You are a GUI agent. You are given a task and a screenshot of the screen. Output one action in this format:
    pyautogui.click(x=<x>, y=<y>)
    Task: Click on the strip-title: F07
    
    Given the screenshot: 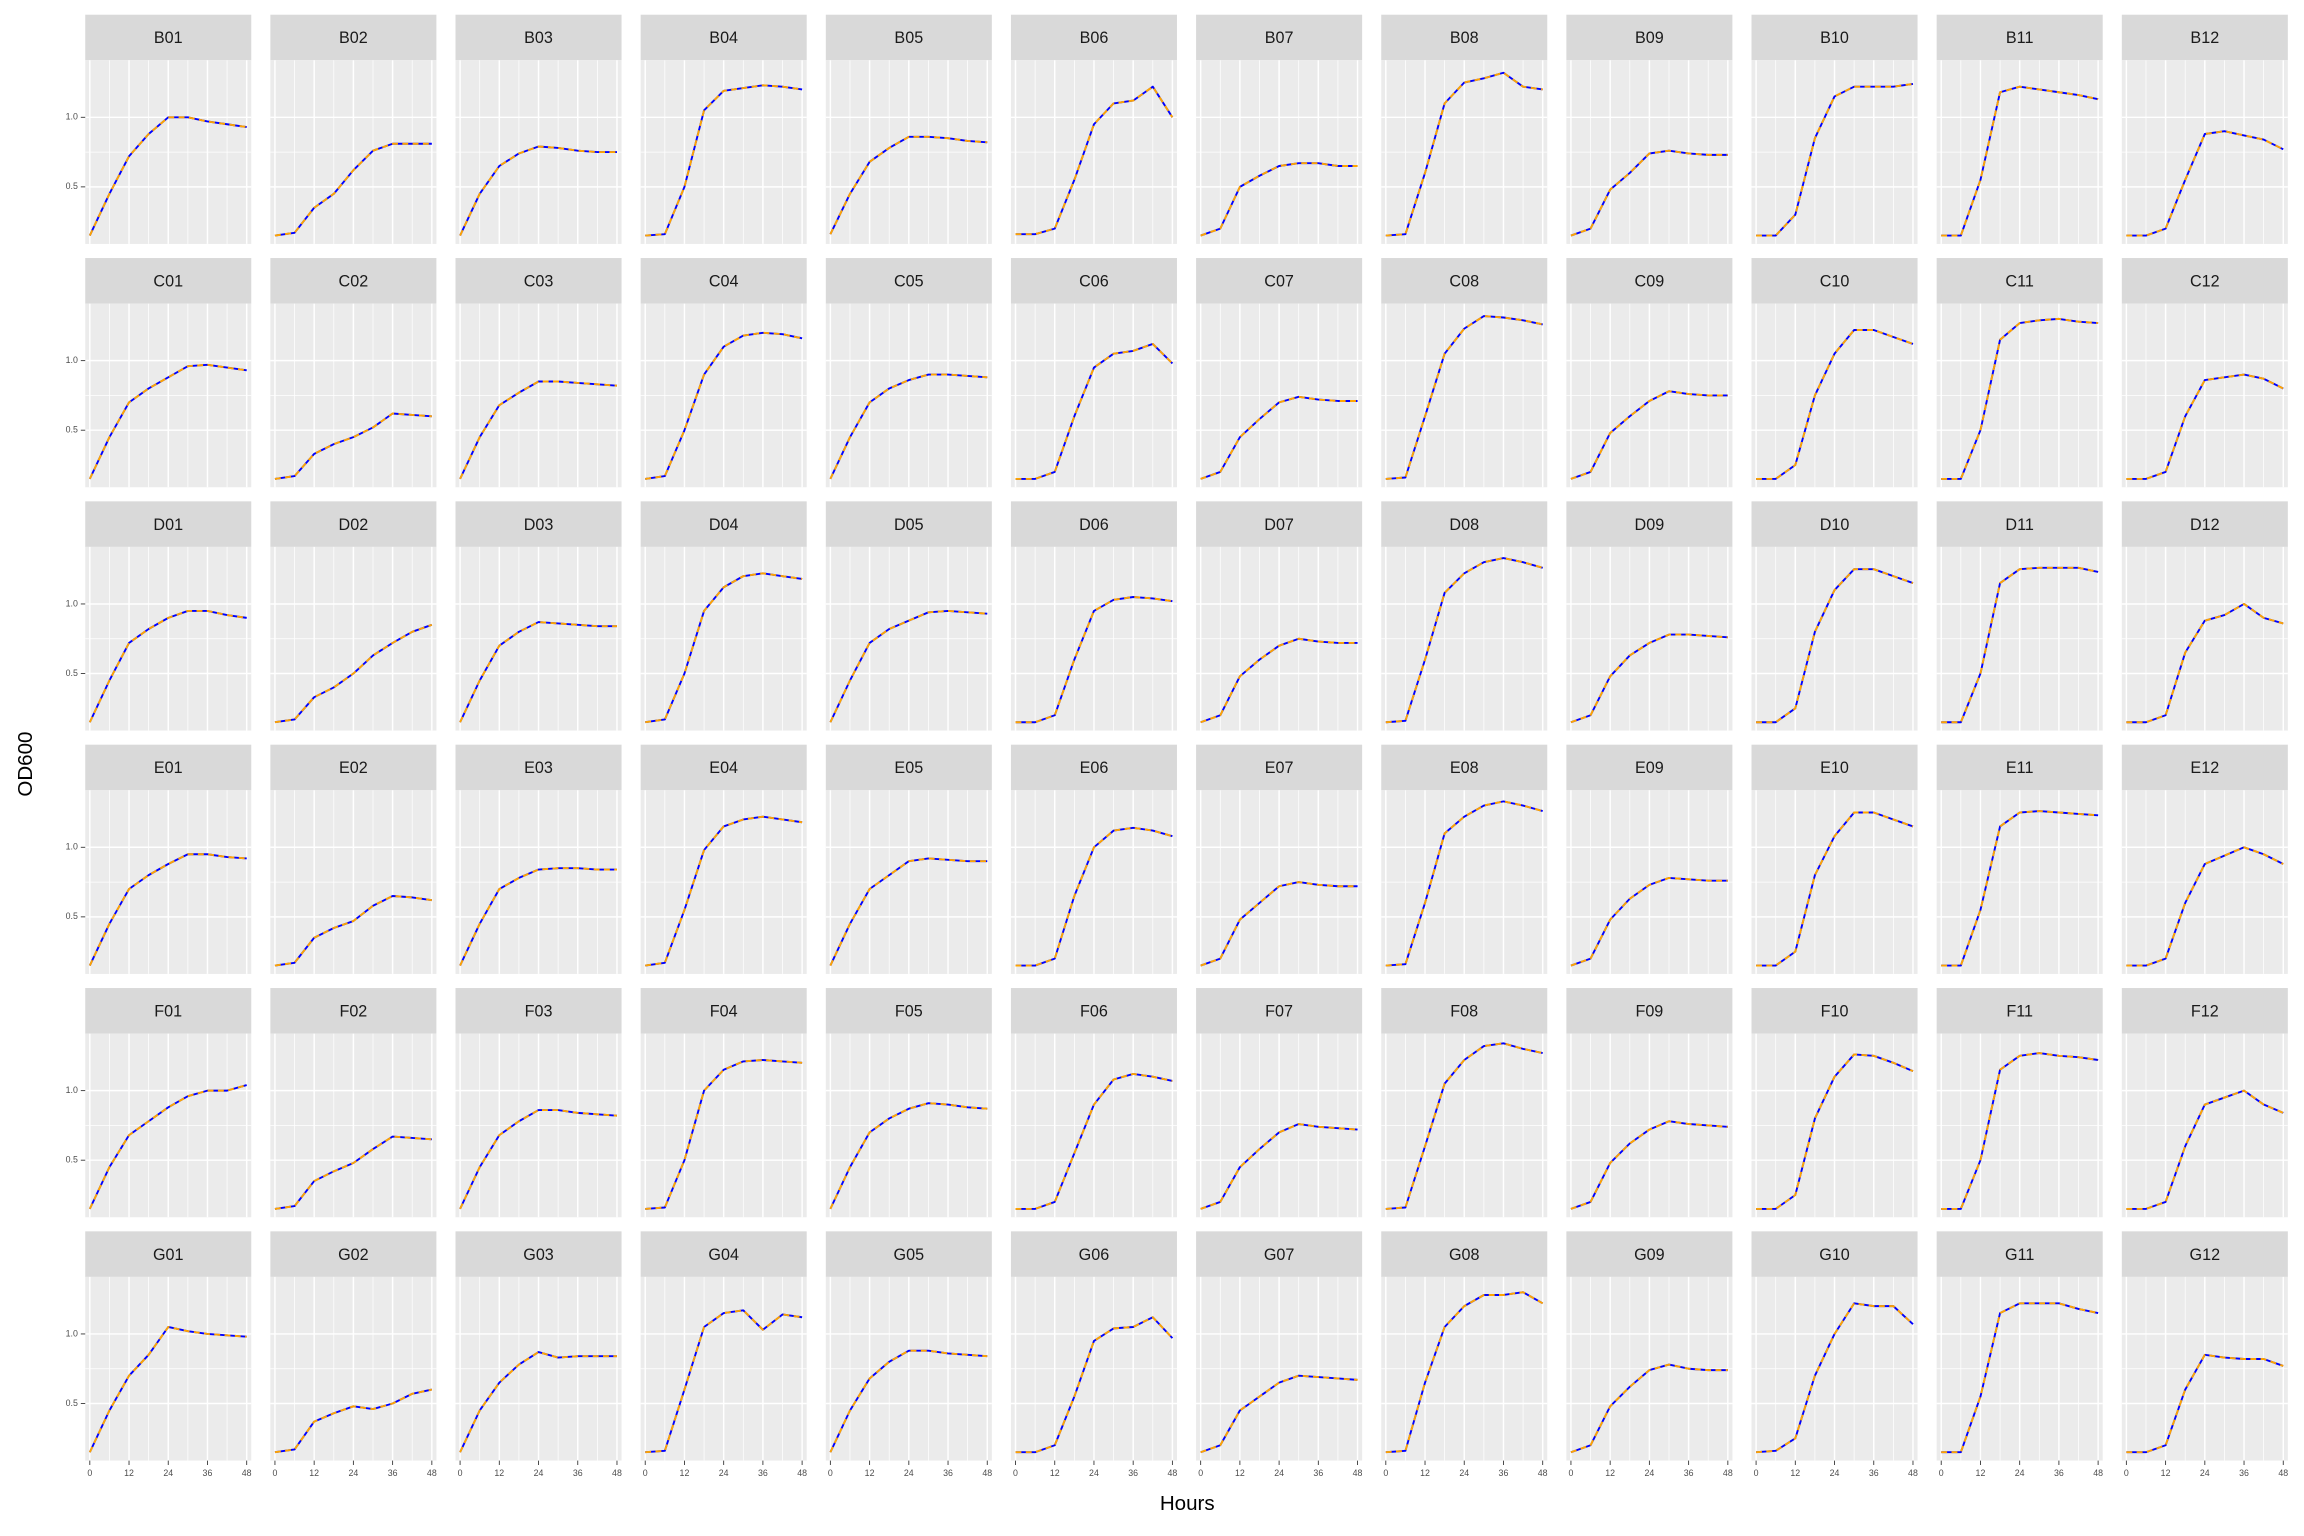 What is the action you would take?
    pyautogui.click(x=1279, y=1012)
    